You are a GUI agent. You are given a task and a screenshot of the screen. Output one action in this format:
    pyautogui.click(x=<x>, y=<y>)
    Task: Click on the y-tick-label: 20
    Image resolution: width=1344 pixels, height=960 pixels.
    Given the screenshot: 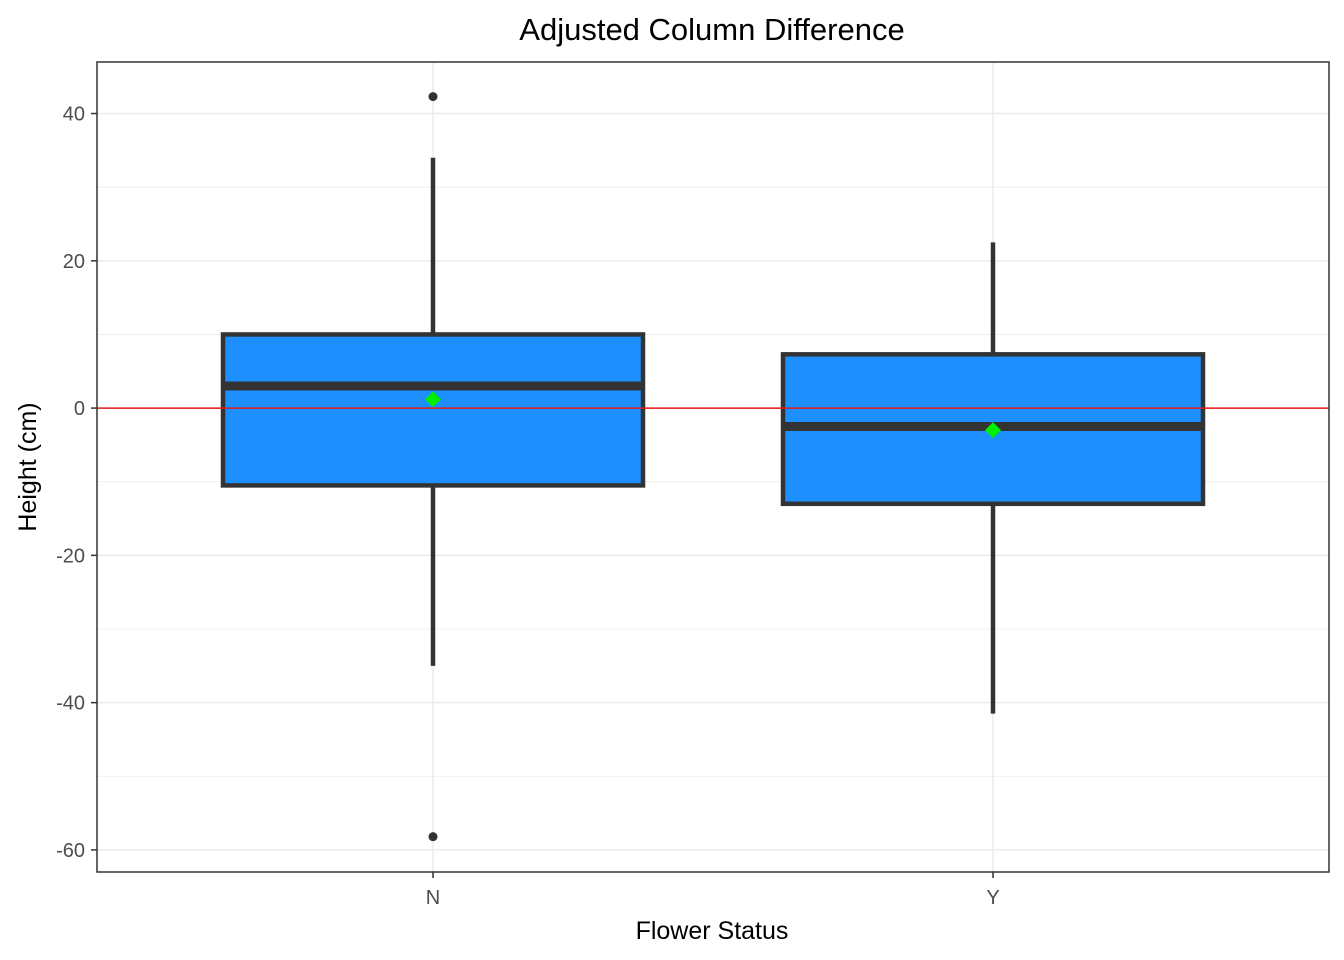 What is the action you would take?
    pyautogui.click(x=74, y=262)
    